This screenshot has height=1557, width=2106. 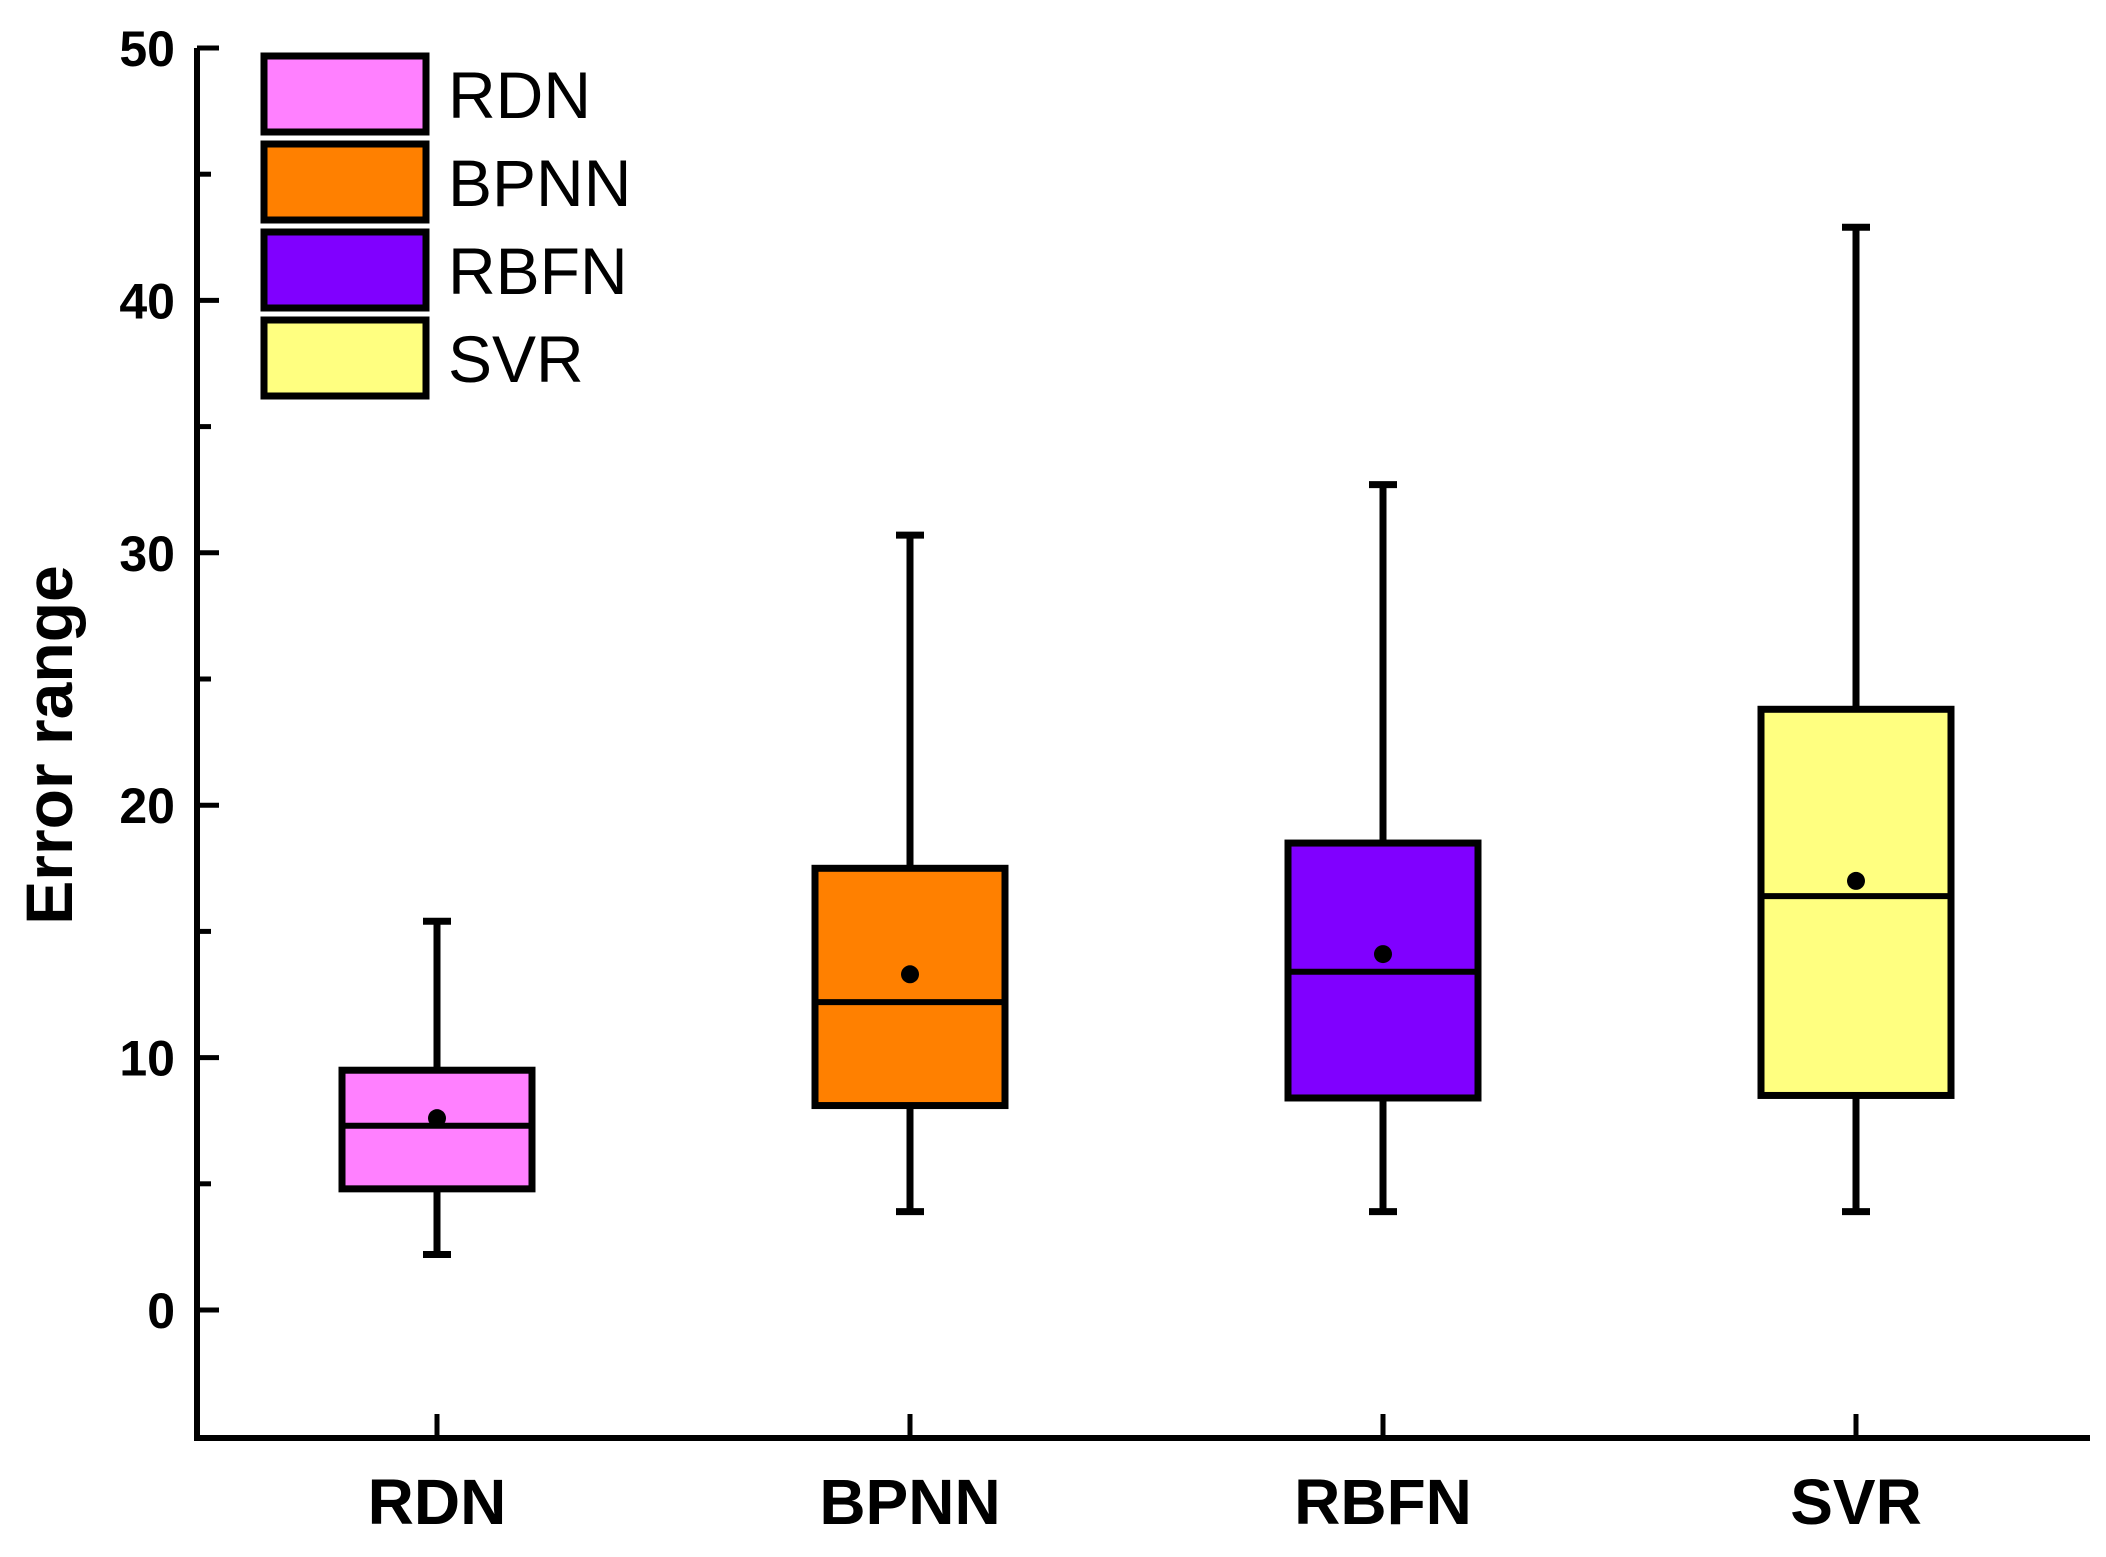 What do you see at coordinates (909, 1502) in the screenshot?
I see `x-tick-label: BPNN` at bounding box center [909, 1502].